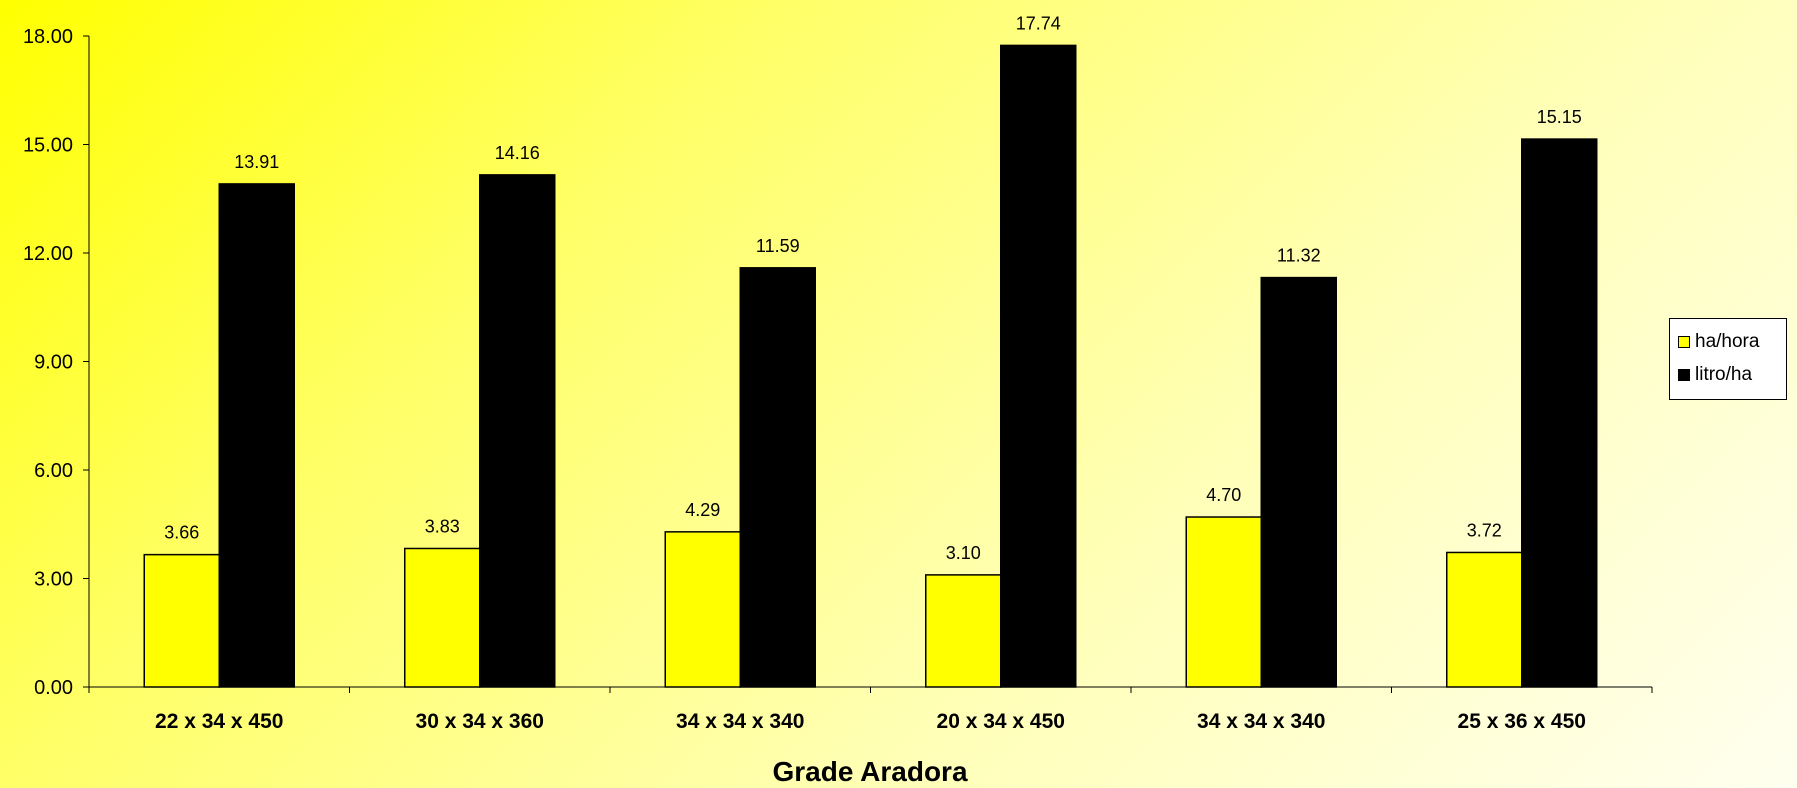 Image resolution: width=1797 pixels, height=788 pixels. I want to click on data-label: 3.83, so click(442, 526).